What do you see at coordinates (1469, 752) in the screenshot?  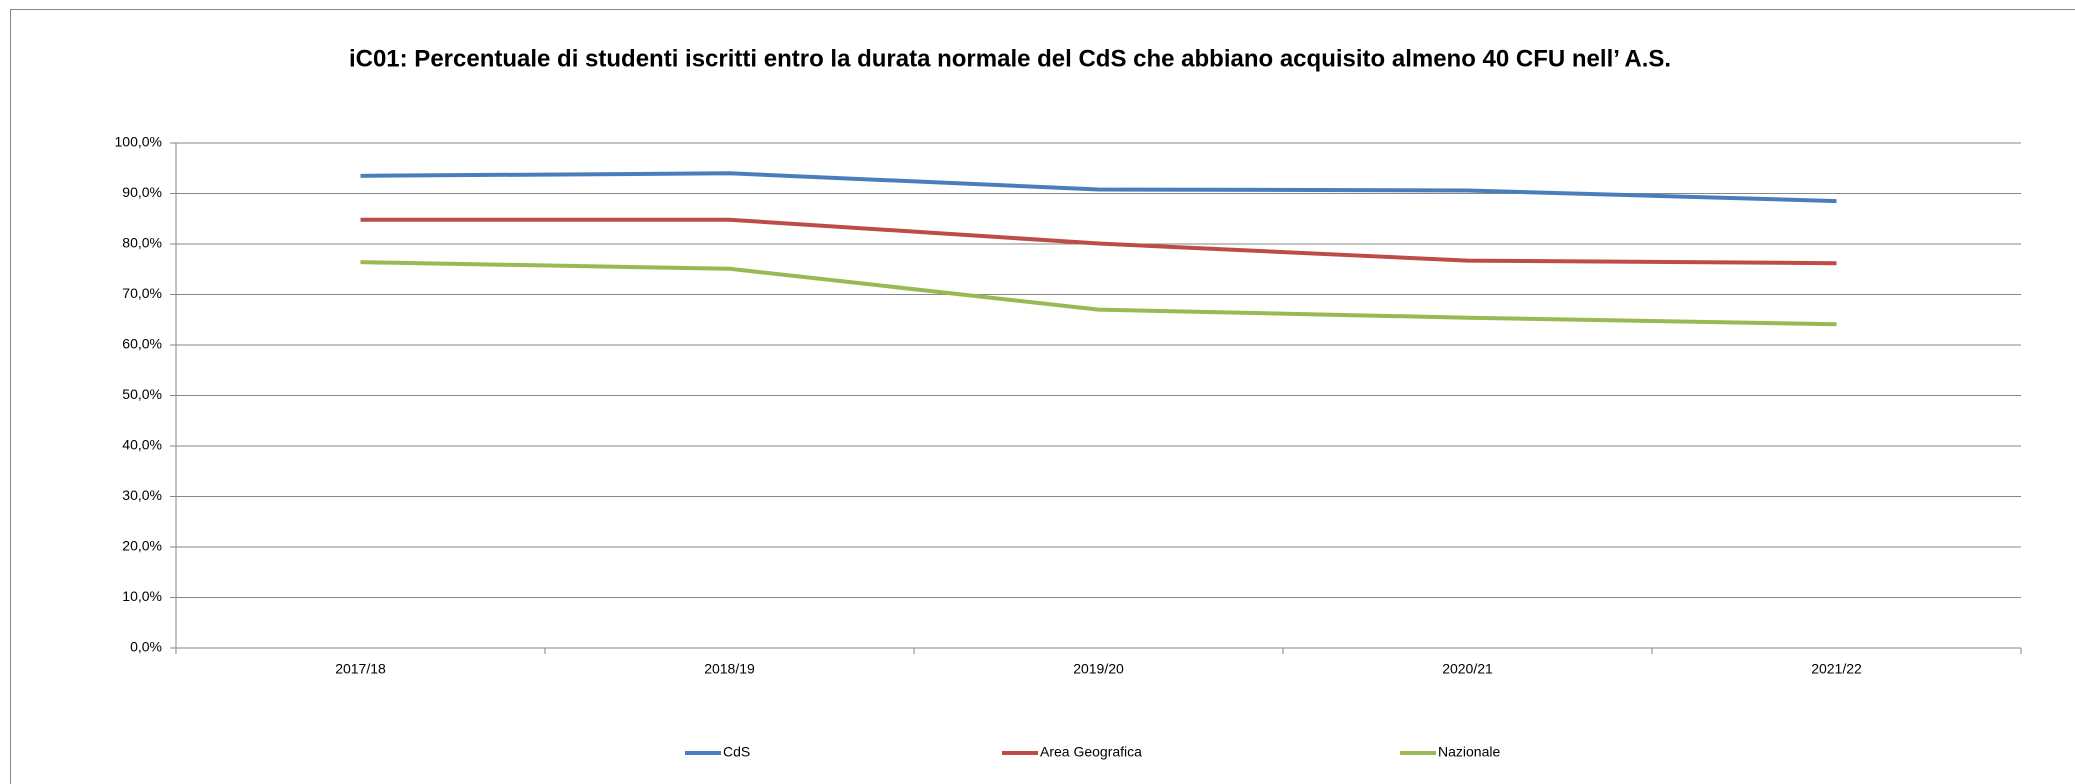 I see `legend-label: Nazionale` at bounding box center [1469, 752].